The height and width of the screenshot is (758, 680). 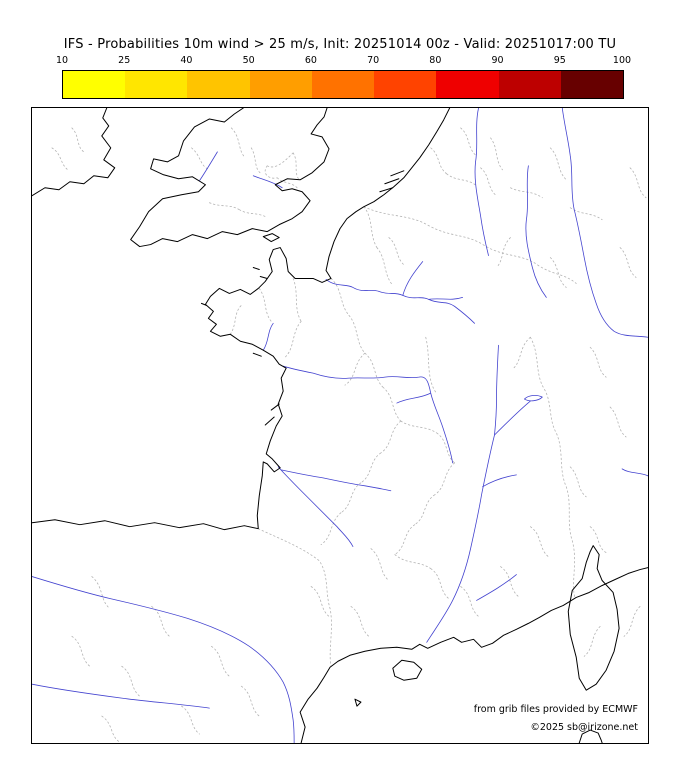 I want to click on river-moselle, so click(x=536, y=231).